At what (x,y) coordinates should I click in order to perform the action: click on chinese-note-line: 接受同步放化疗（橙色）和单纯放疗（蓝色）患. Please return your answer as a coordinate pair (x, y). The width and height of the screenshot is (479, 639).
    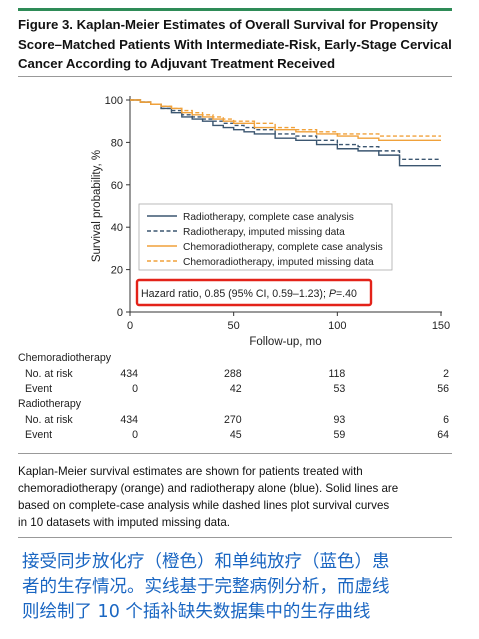
    Looking at the image, I should click on (206, 562).